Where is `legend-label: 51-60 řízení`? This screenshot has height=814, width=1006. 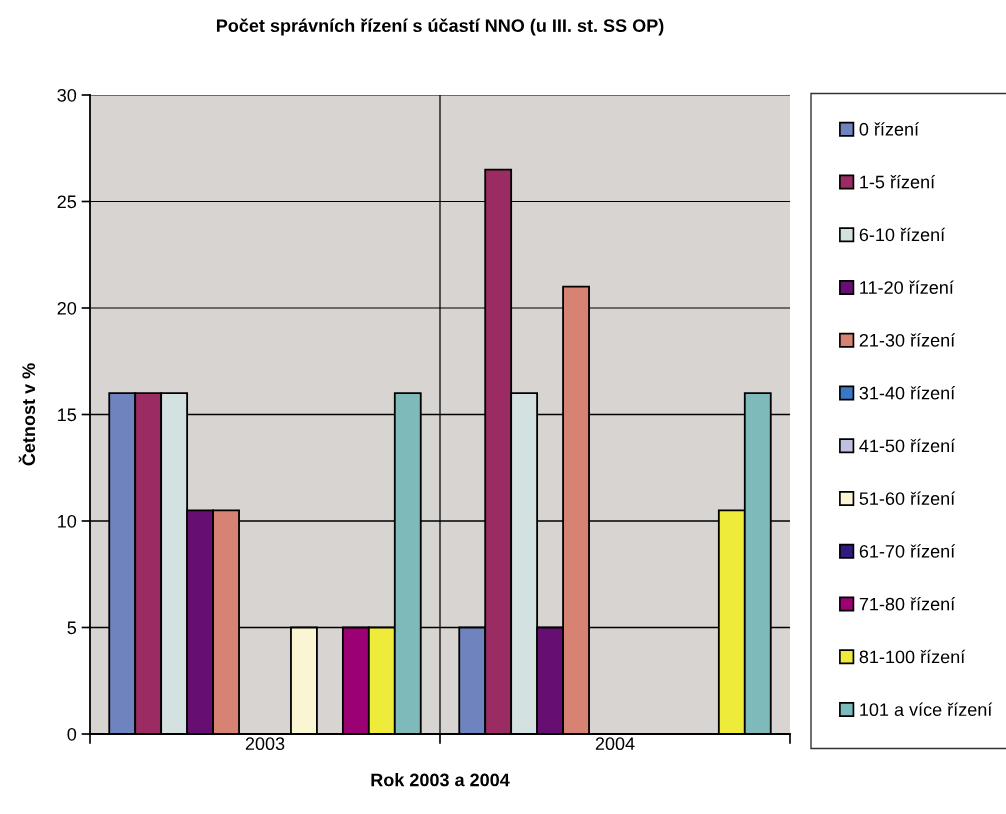
legend-label: 51-60 řízení is located at coordinates (907, 498).